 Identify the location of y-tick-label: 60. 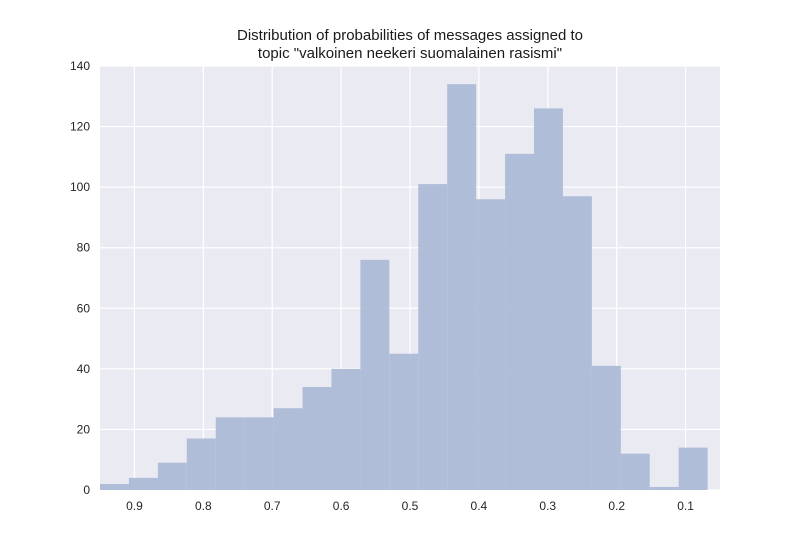
(84, 308).